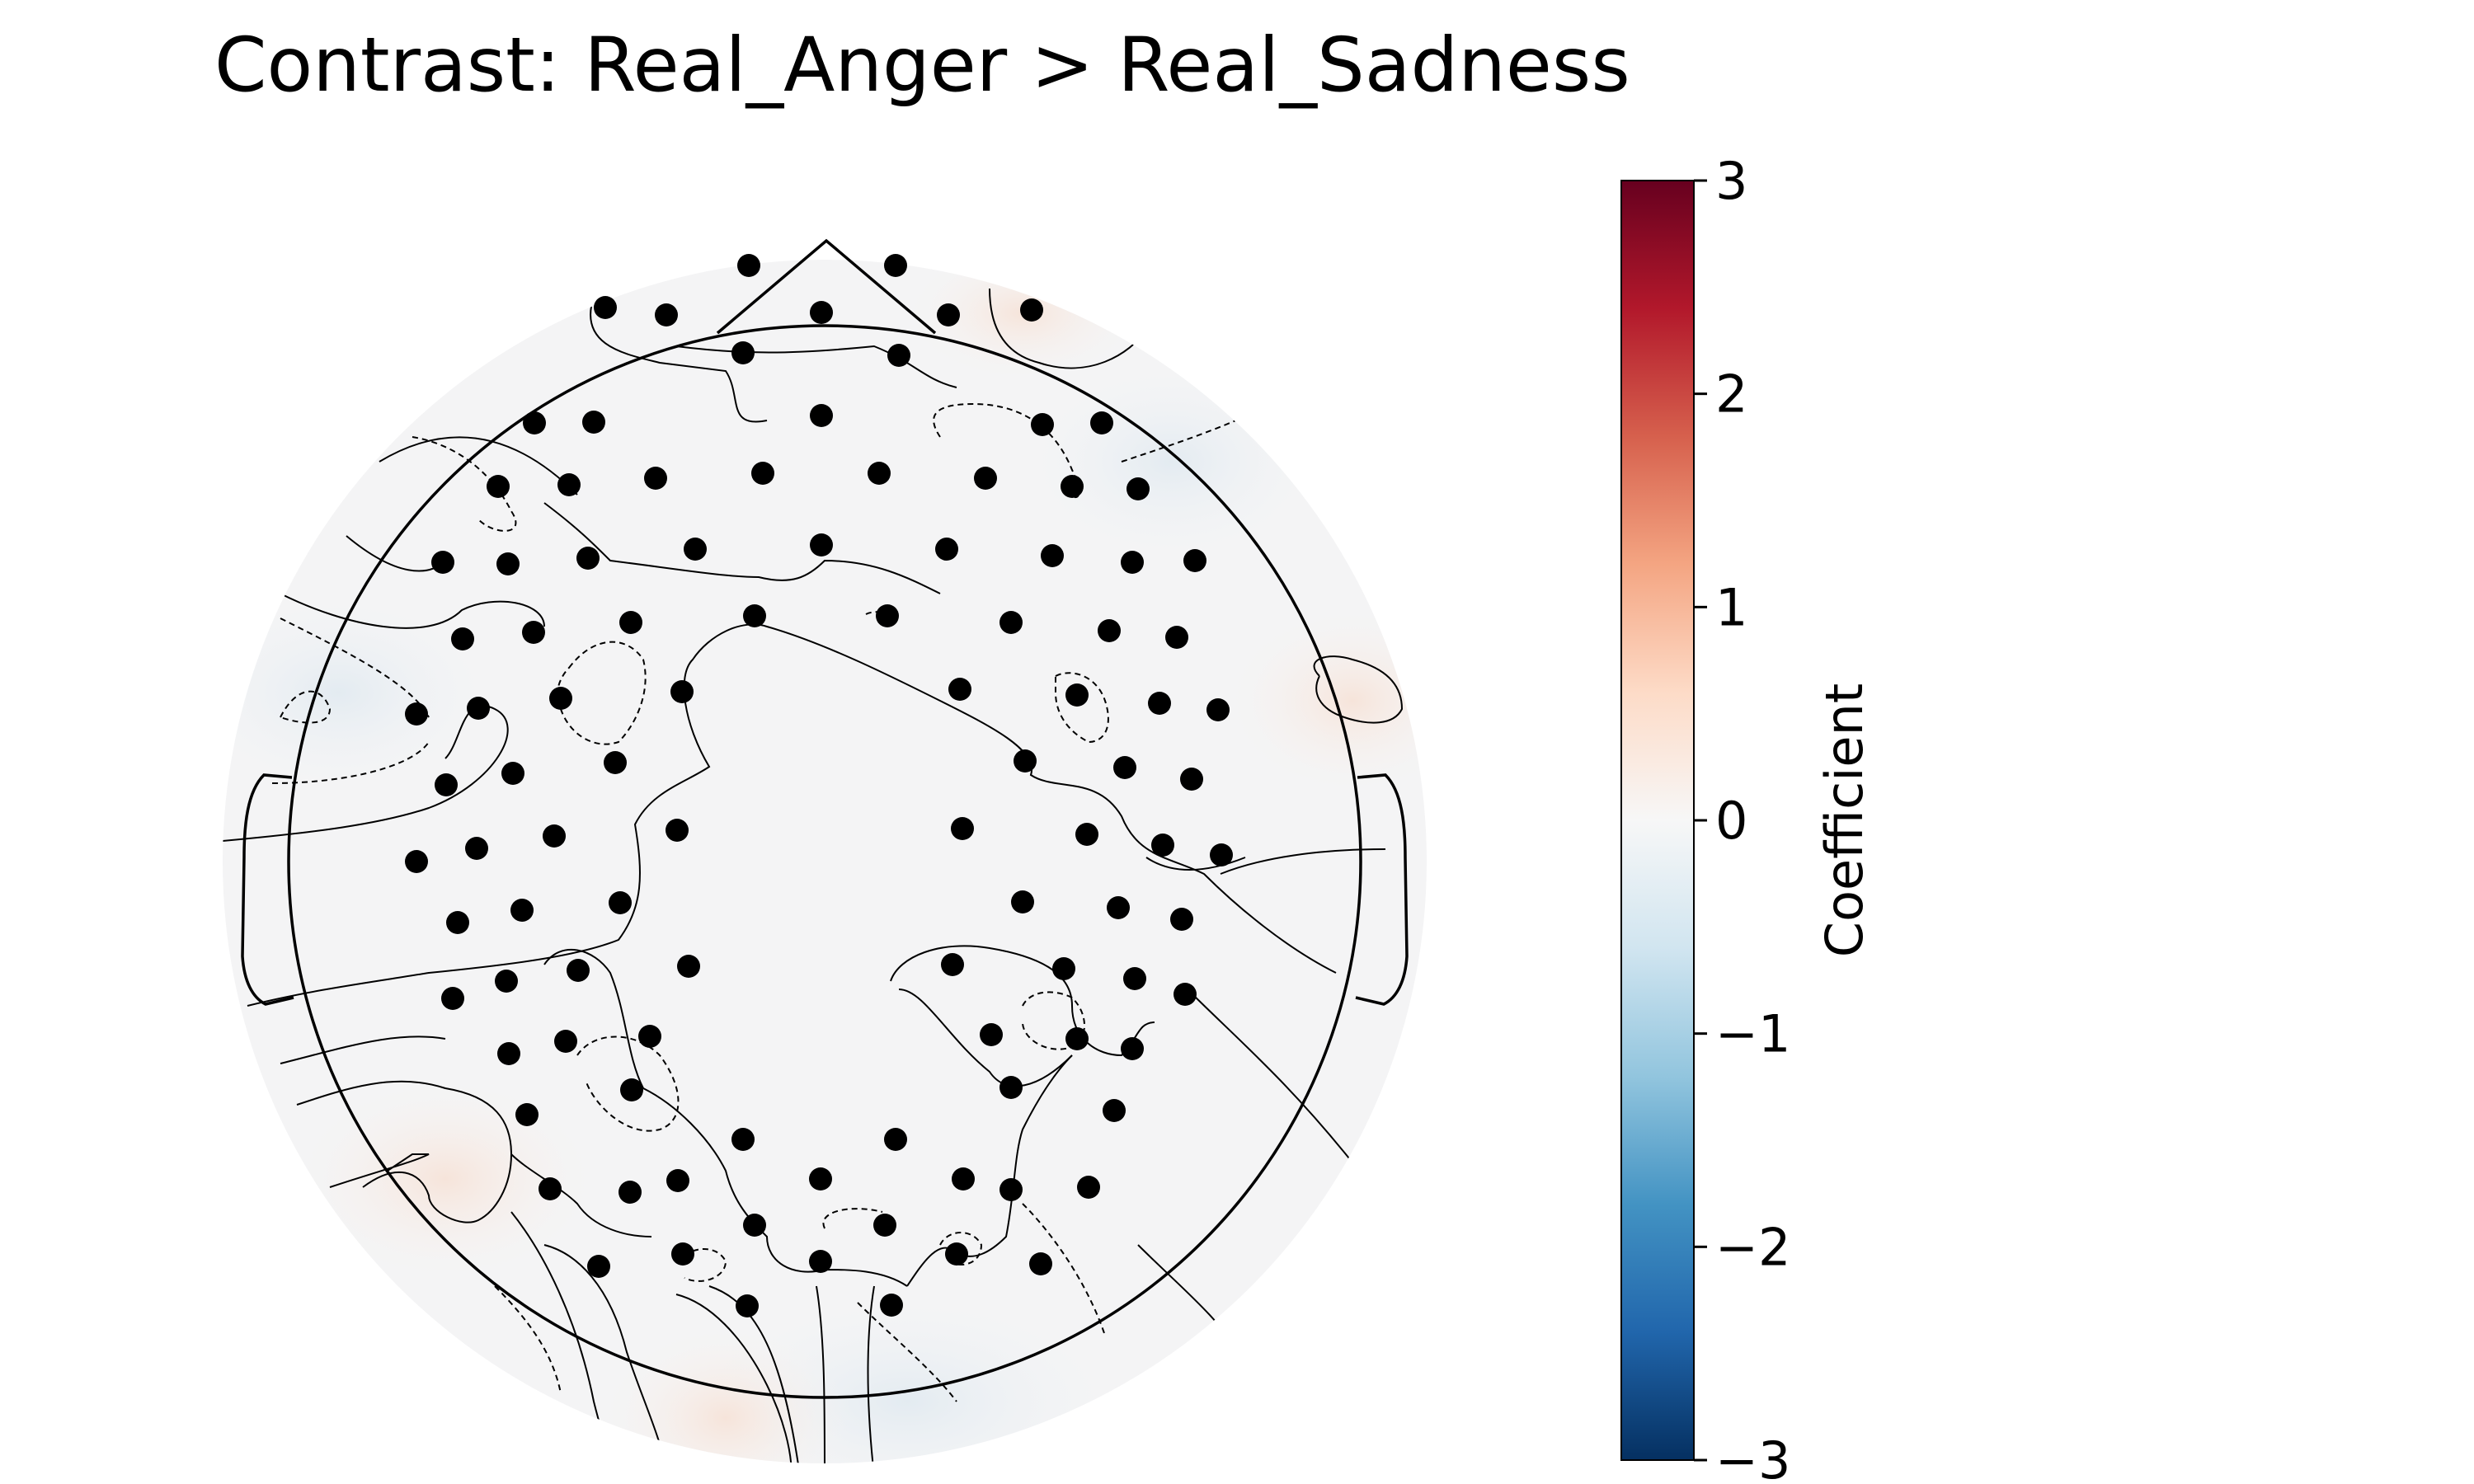 The width and height of the screenshot is (2474, 1484). I want to click on colorbar-tick-label: −3, so click(1752, 1457).